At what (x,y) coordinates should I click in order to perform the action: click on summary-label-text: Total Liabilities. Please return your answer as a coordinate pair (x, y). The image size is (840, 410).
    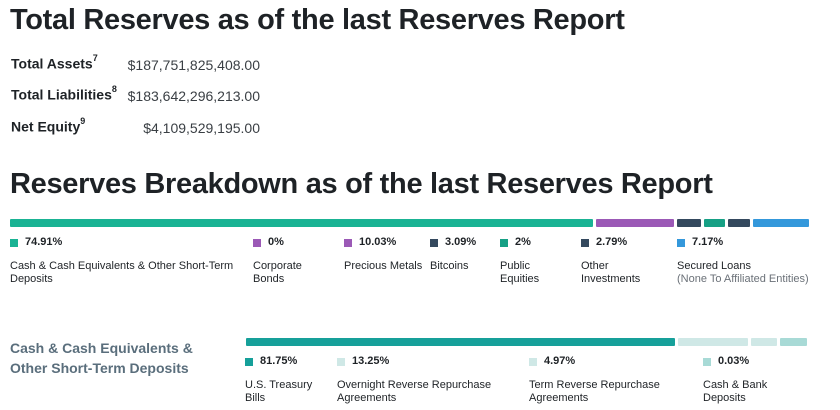
    Looking at the image, I should click on (61, 94).